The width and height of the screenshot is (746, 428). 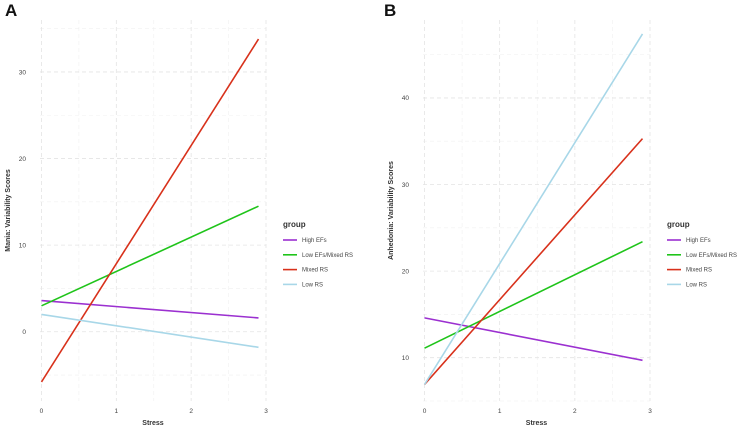 I want to click on series-line-low-rs, so click(x=150, y=331).